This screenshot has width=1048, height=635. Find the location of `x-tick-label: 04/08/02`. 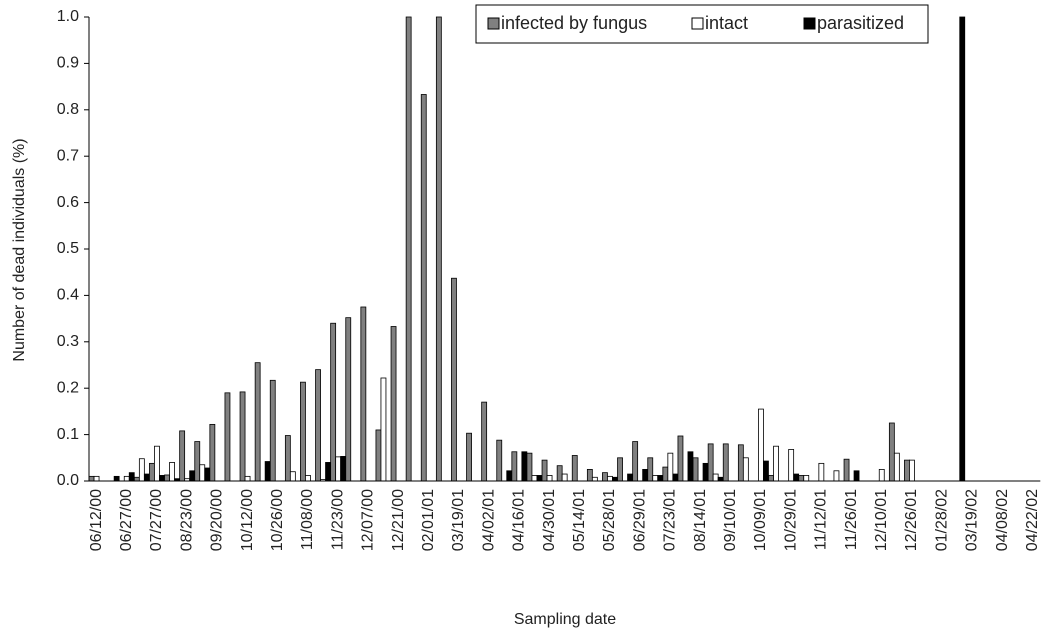

x-tick-label: 04/08/02 is located at coordinates (1002, 520).